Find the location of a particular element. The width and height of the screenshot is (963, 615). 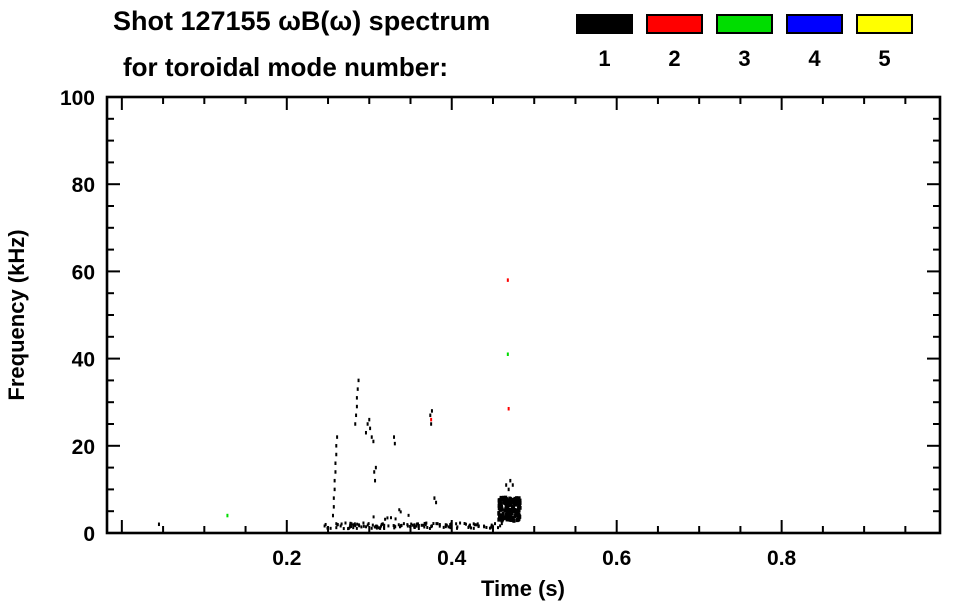

x-axis-label: Time (s) is located at coordinates (523, 588).